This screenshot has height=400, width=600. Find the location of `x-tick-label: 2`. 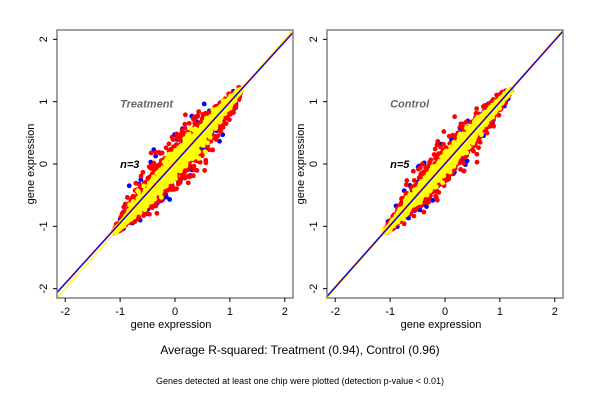

x-tick-label: 2 is located at coordinates (285, 312).